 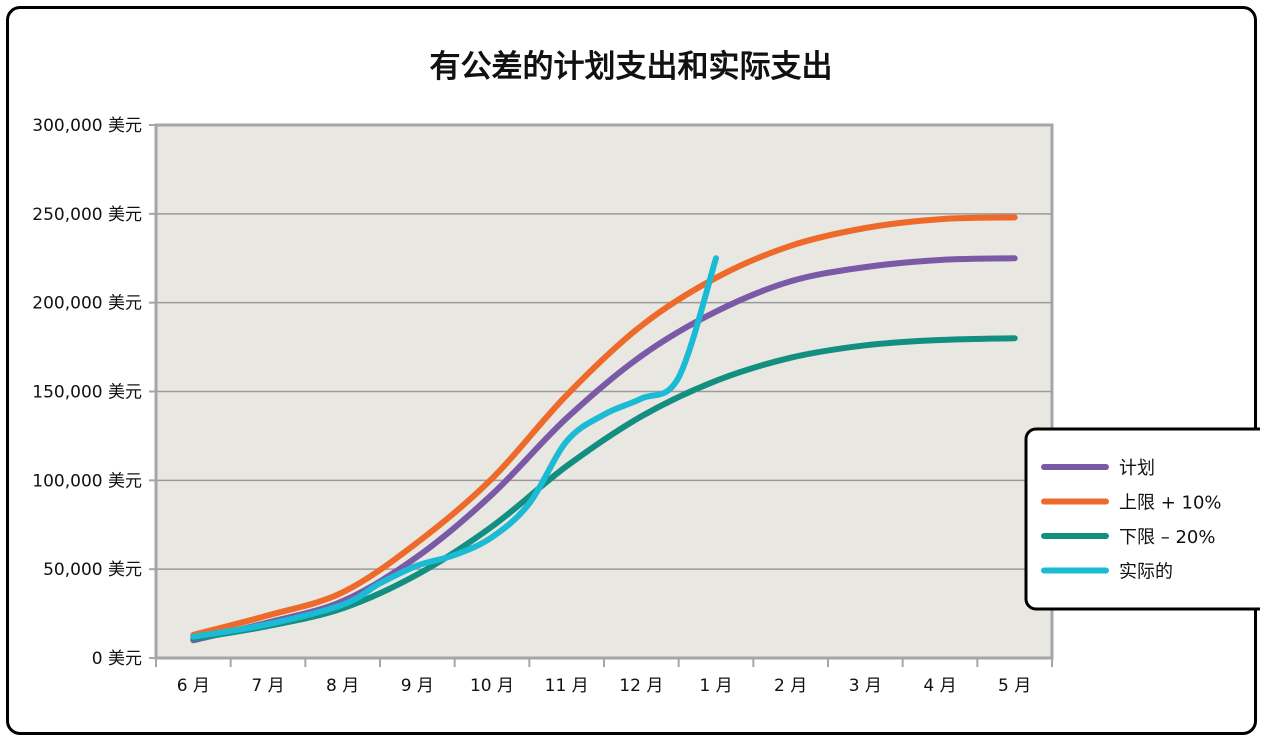 What do you see at coordinates (87, 304) in the screenshot?
I see `y-tick-label-4: 200,000 美元` at bounding box center [87, 304].